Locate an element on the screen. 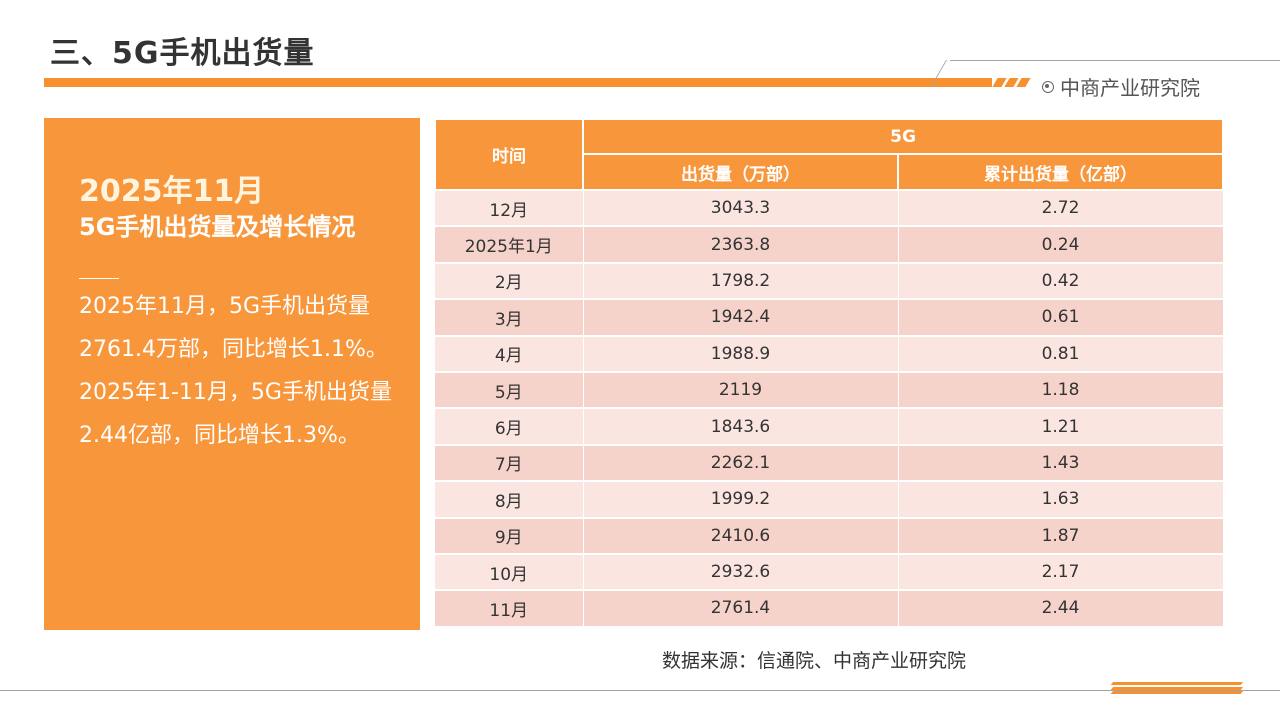 This screenshot has width=1280, height=720. cell-shipments: 2119 is located at coordinates (741, 390).